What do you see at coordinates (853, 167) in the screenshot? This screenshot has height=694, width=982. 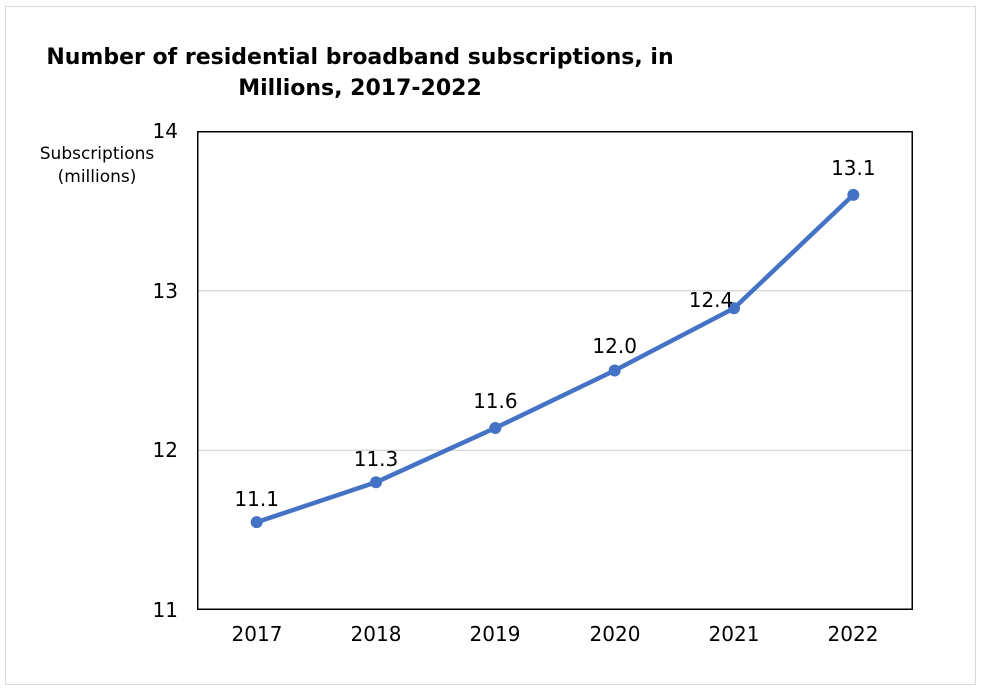 I see `data-label: 13.1` at bounding box center [853, 167].